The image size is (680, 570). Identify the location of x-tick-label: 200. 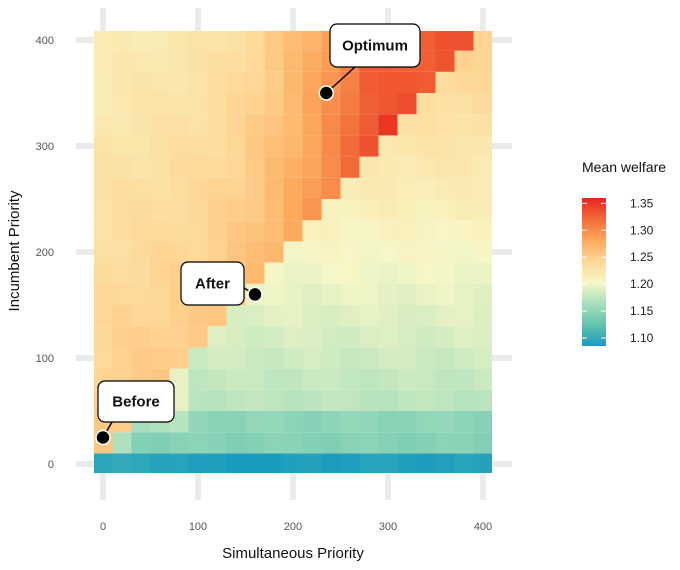
(293, 527).